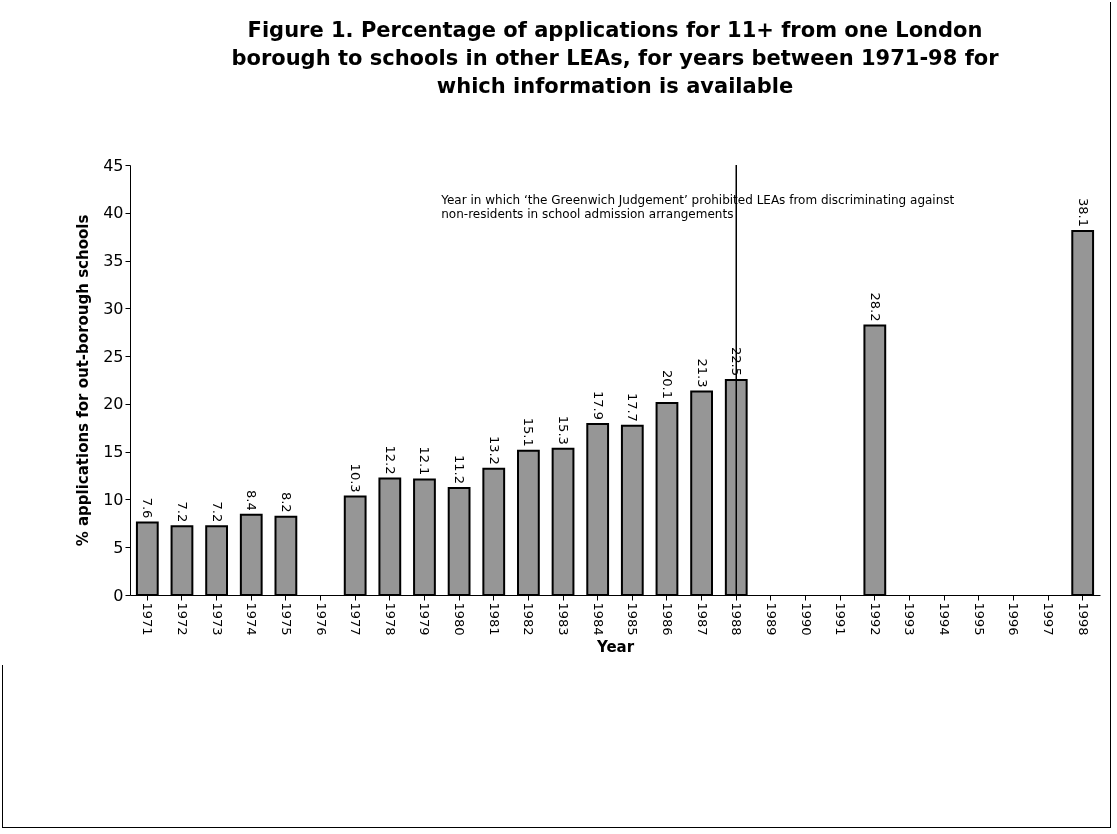 This screenshot has height=834, width=1117. What do you see at coordinates (425, 461) in the screenshot?
I see `data-label: 12.1` at bounding box center [425, 461].